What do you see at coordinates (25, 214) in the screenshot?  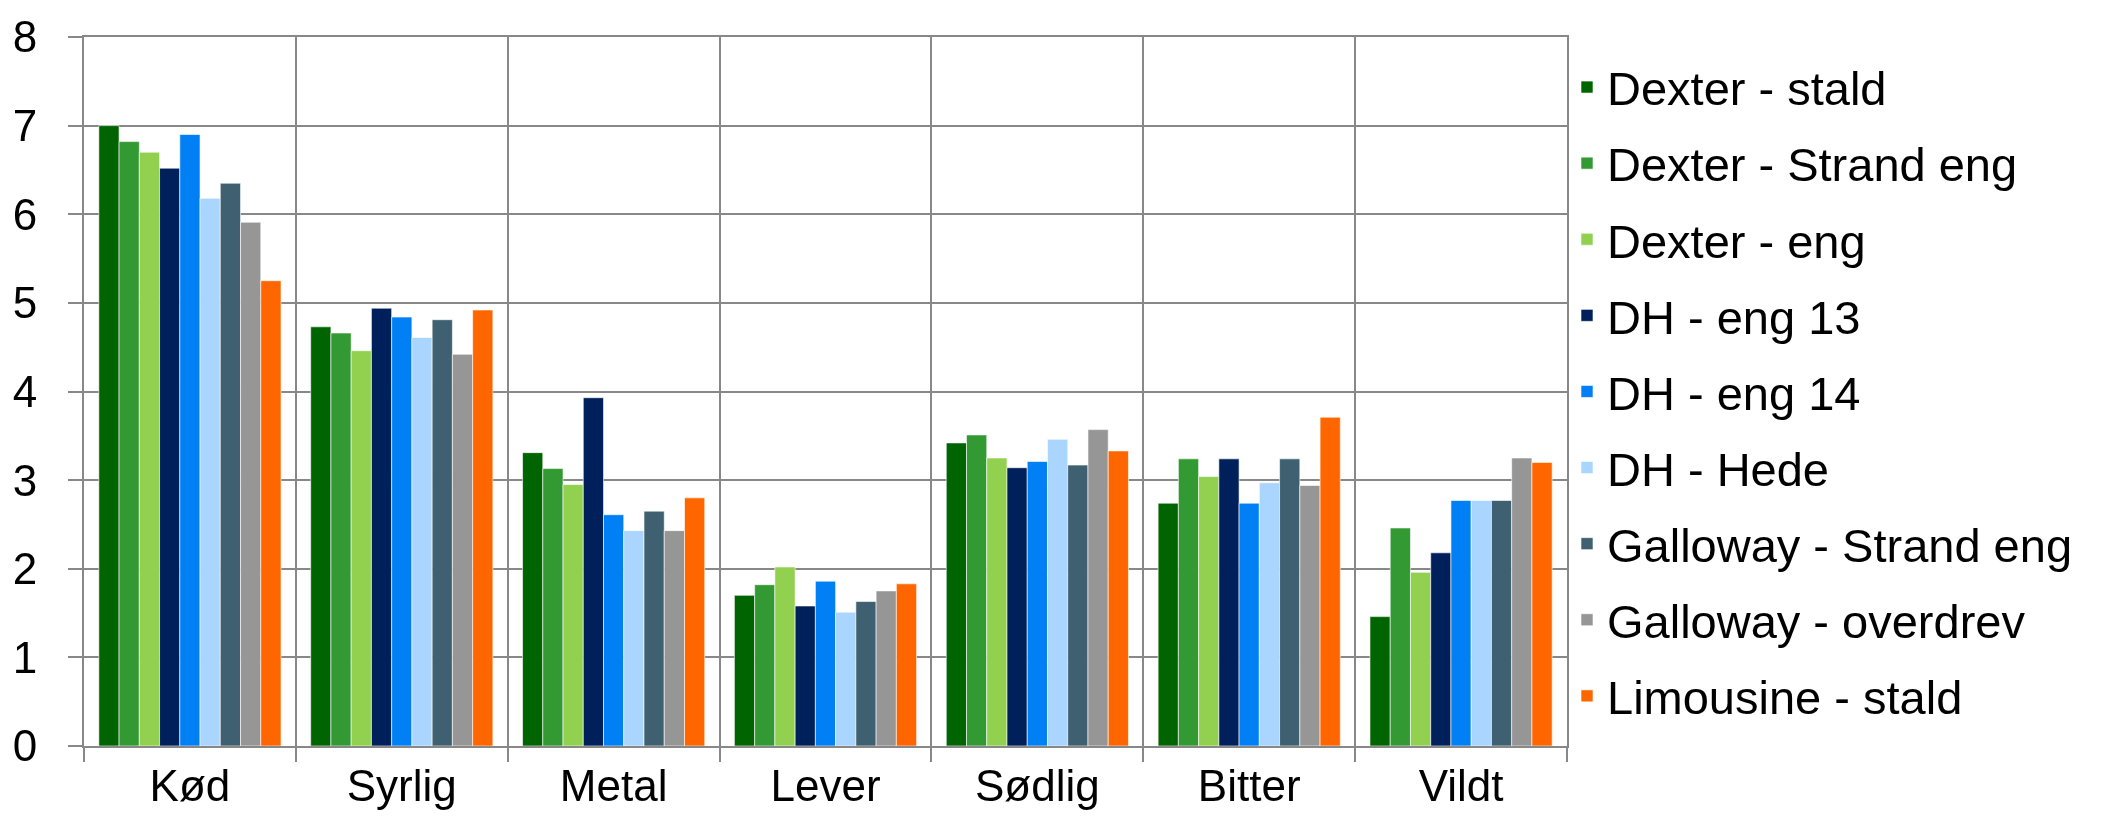 I see `y-tick-label: 6` at bounding box center [25, 214].